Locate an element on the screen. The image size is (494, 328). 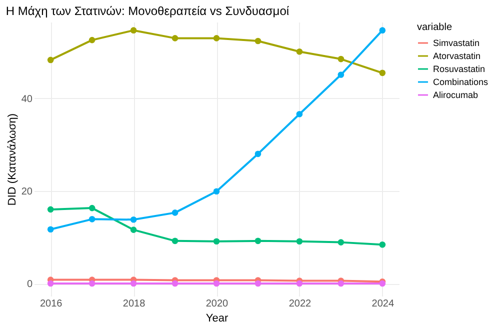
x-tick-label: 2018 is located at coordinates (134, 304).